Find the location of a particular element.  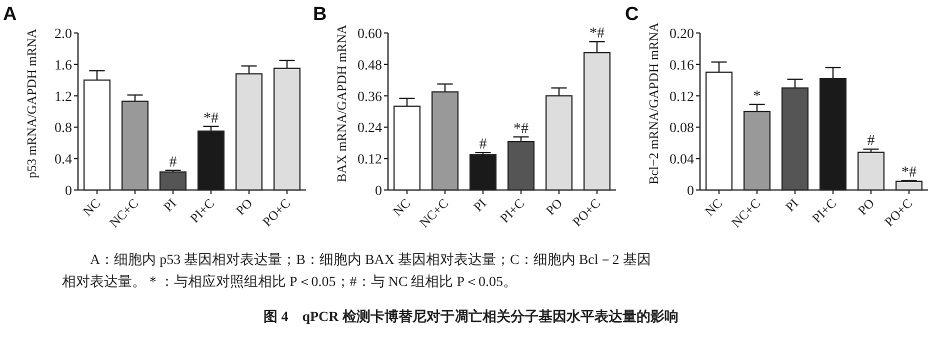

y-tick-label: 1.2 is located at coordinates (63, 97).